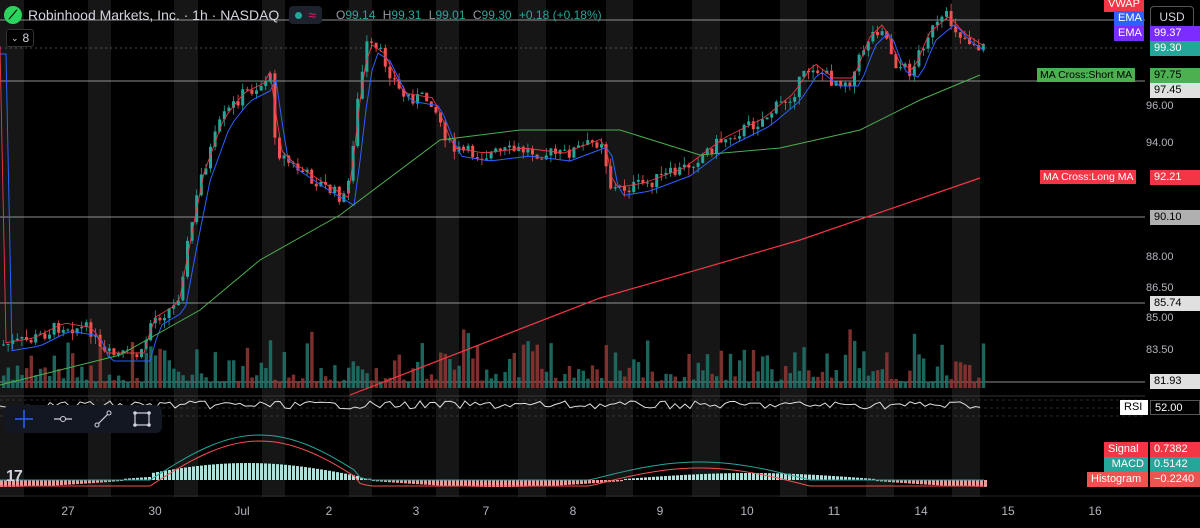 This screenshot has width=1200, height=528. Describe the element at coordinates (306, 15) in the screenshot. I see `market-status-button: ≈` at that location.